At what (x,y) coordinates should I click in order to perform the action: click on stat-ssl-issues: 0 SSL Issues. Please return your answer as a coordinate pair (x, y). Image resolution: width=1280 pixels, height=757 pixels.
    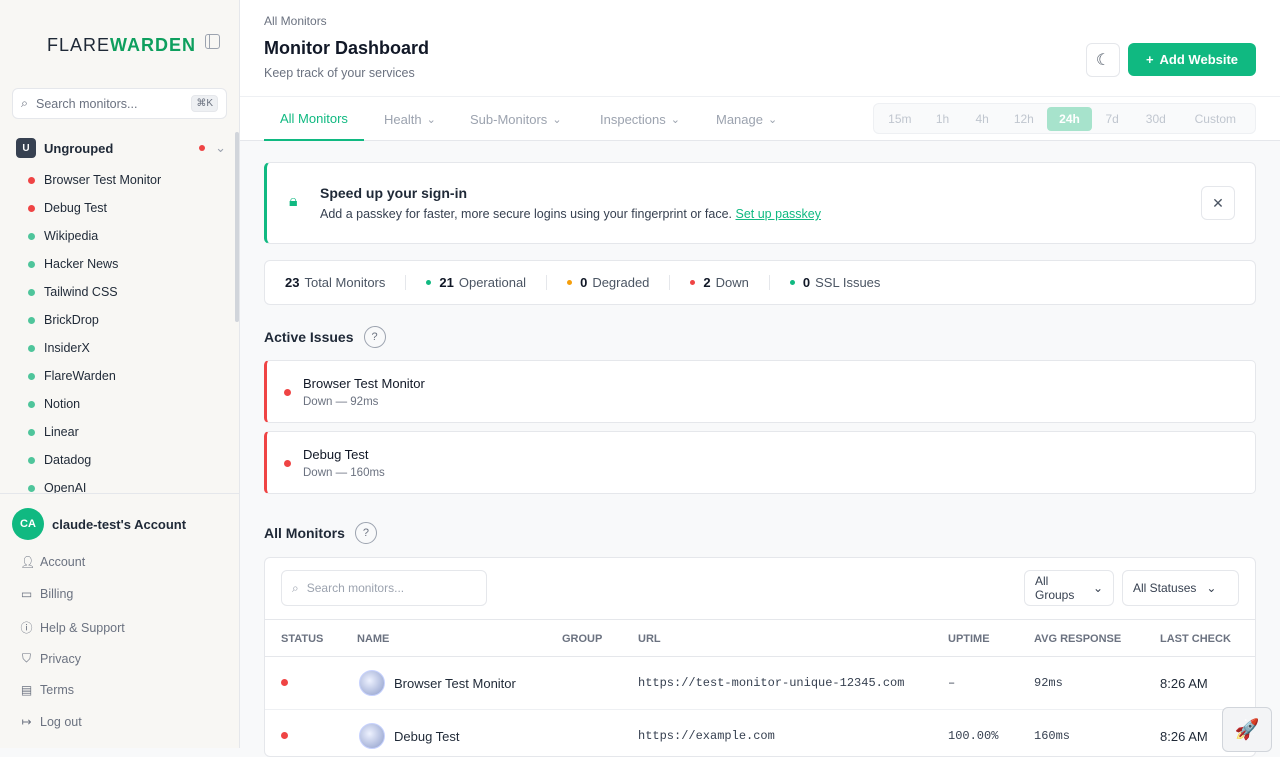
    Looking at the image, I should click on (845, 282).